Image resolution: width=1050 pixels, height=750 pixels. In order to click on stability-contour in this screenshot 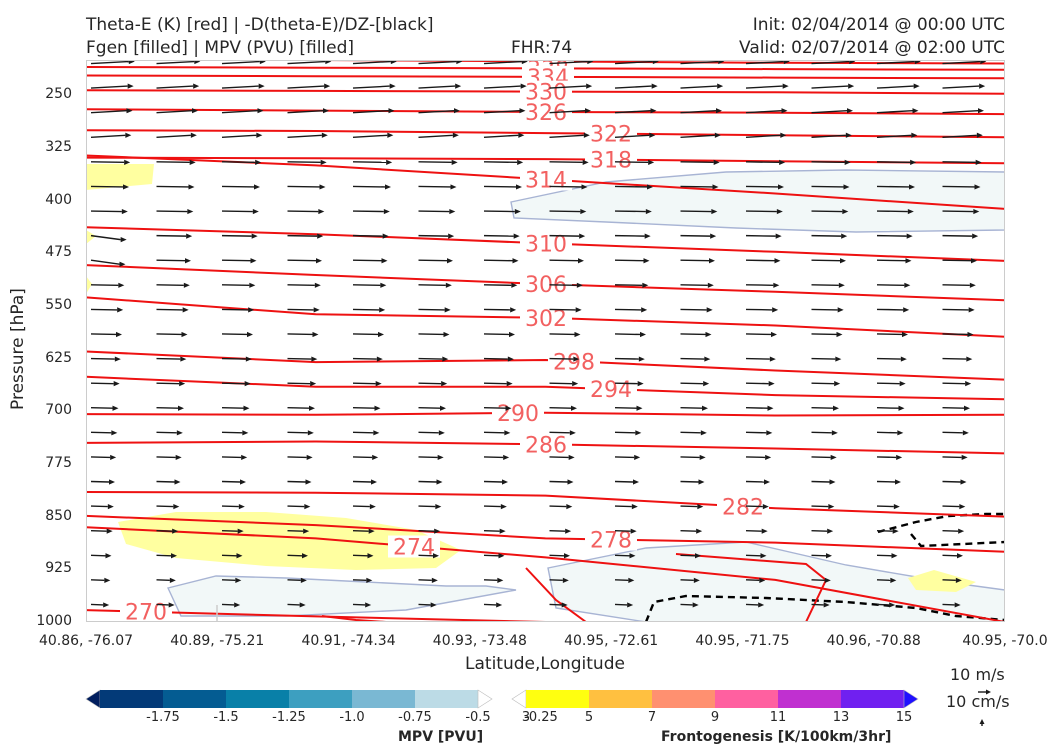, I will do `click(824, 608)`.